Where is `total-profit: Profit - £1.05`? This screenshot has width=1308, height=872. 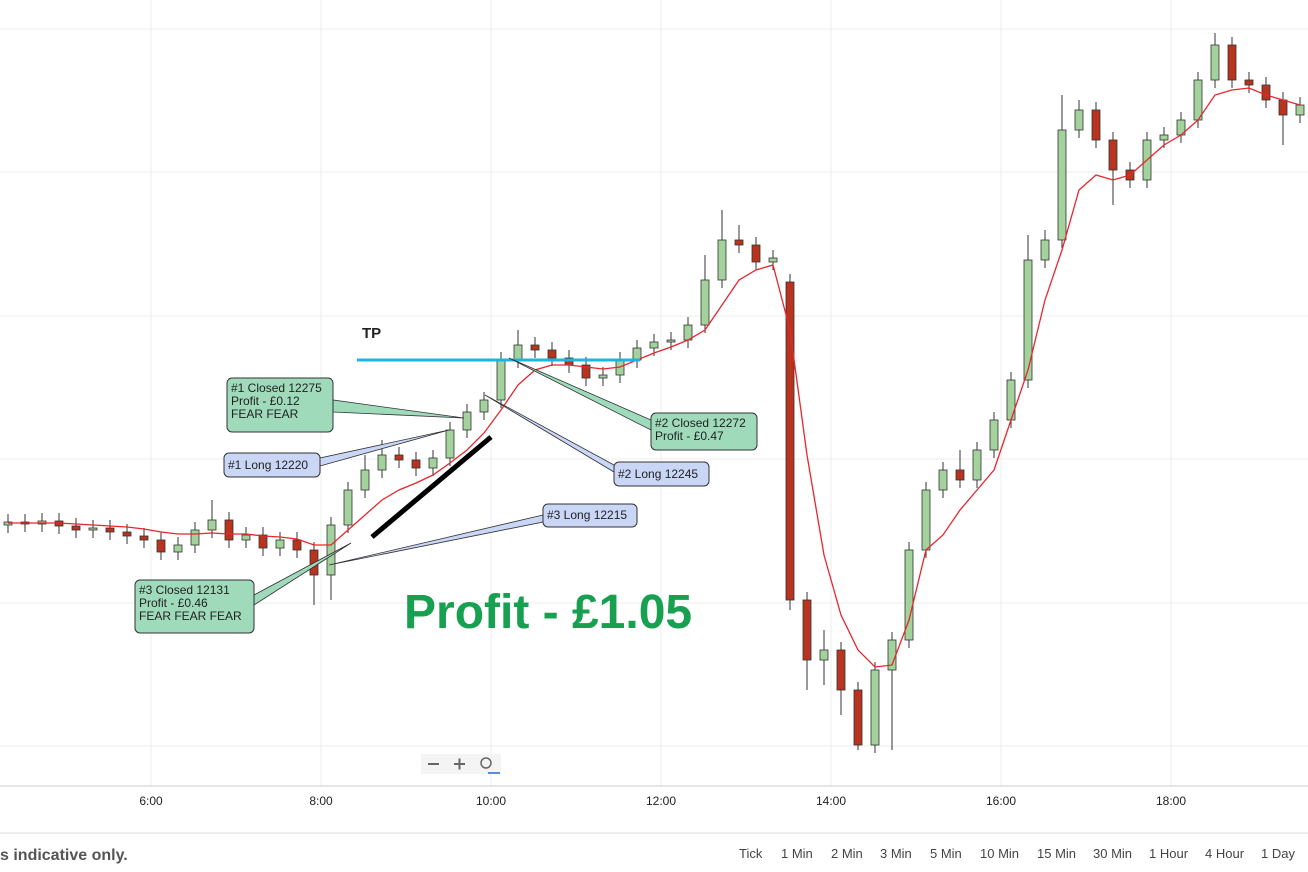
total-profit: Profit - £1.05 is located at coordinates (548, 612).